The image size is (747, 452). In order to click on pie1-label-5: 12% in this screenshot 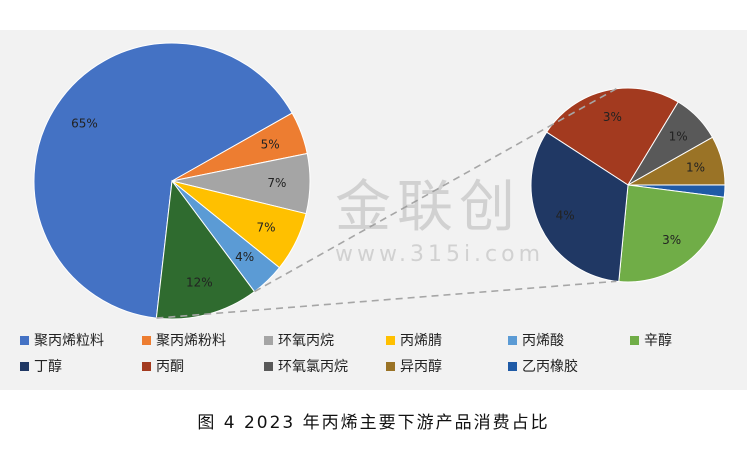, I will do `click(199, 283)`.